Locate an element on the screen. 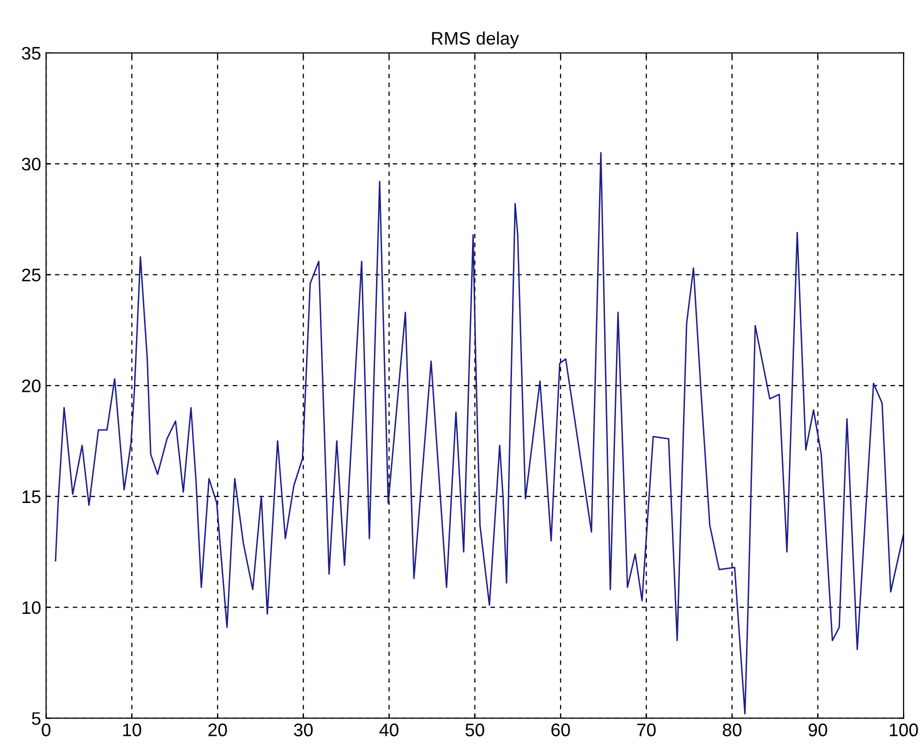  y-tick-label: 15 is located at coordinates (31, 497).